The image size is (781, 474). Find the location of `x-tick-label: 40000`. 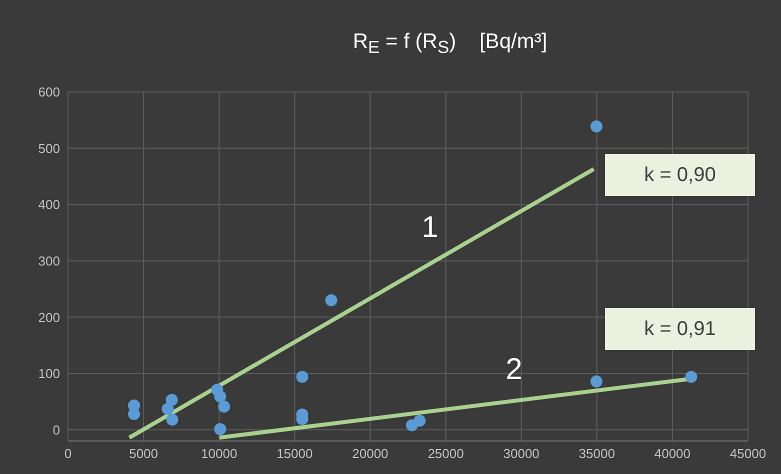

x-tick-label: 40000 is located at coordinates (672, 454).